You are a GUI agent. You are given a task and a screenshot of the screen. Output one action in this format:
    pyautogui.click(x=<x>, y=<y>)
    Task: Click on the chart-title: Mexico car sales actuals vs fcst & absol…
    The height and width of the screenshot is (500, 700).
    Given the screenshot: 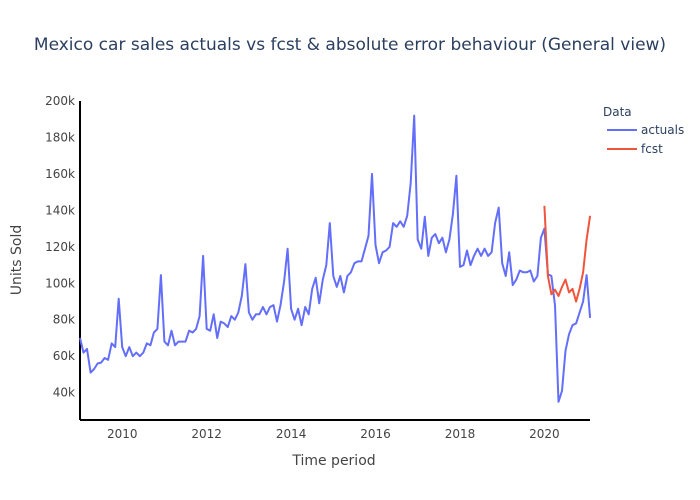 What is the action you would take?
    pyautogui.click(x=350, y=45)
    